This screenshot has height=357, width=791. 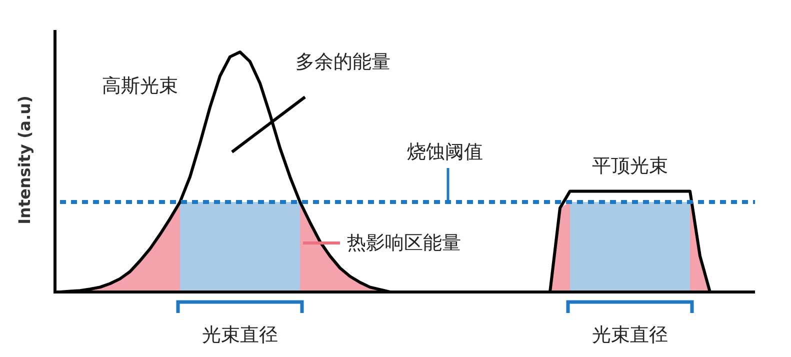 What do you see at coordinates (630, 166) in the screenshot?
I see `annotation: 平顶光束` at bounding box center [630, 166].